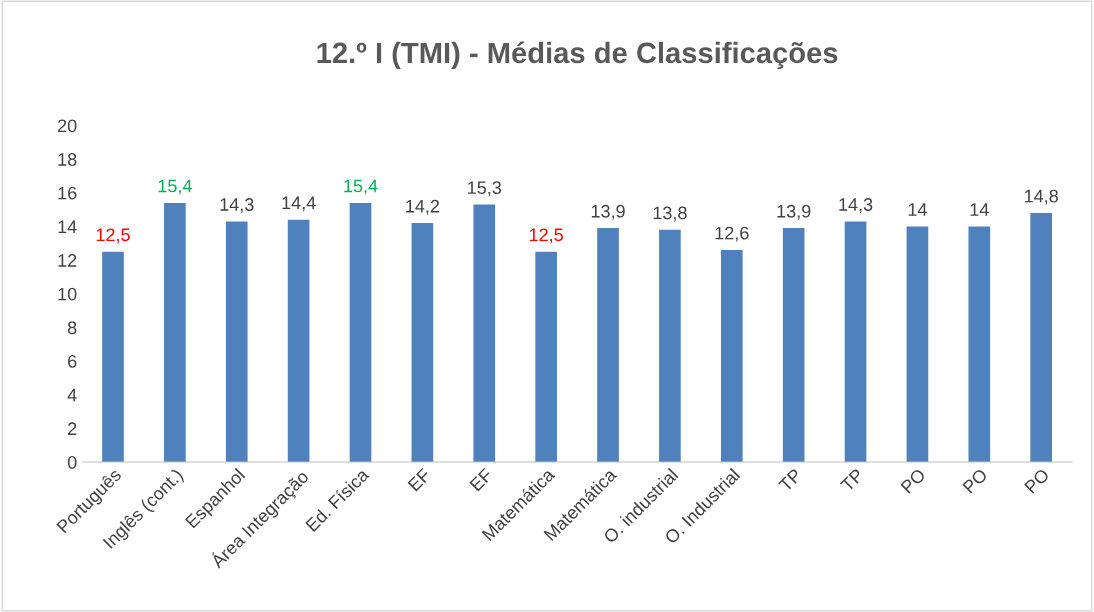 This screenshot has height=612, width=1094. I want to click on y-tick-label: 18, so click(67, 159).